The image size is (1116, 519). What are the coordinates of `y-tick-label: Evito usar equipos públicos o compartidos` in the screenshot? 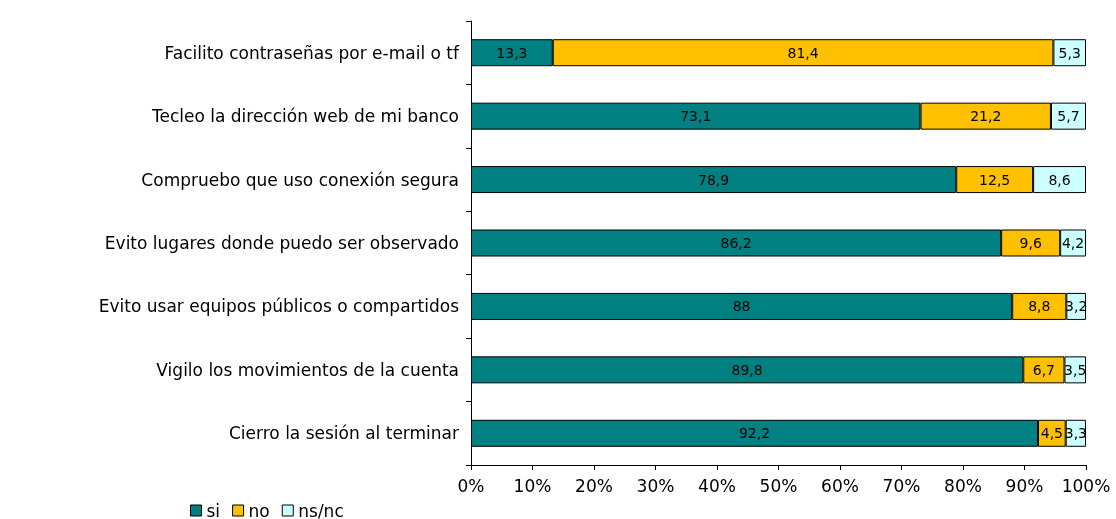 It's located at (279, 306).